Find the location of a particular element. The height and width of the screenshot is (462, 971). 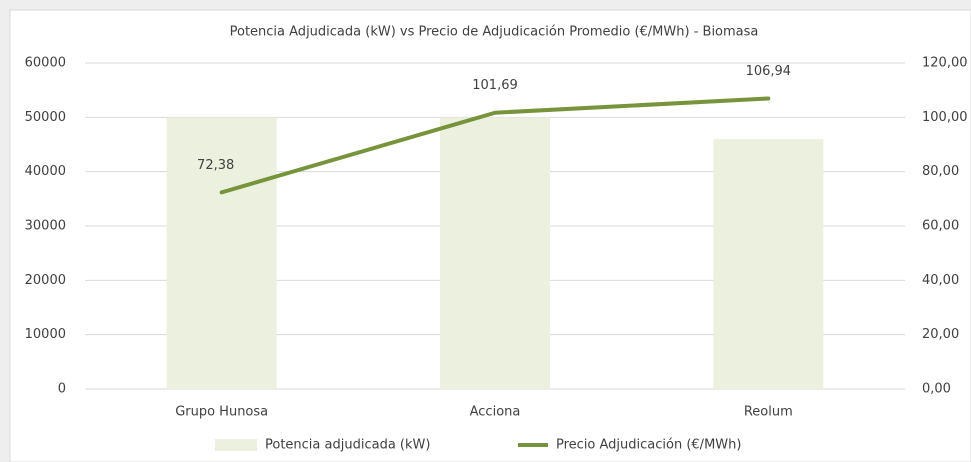

y2-tick-label: 20,00 is located at coordinates (940, 334).